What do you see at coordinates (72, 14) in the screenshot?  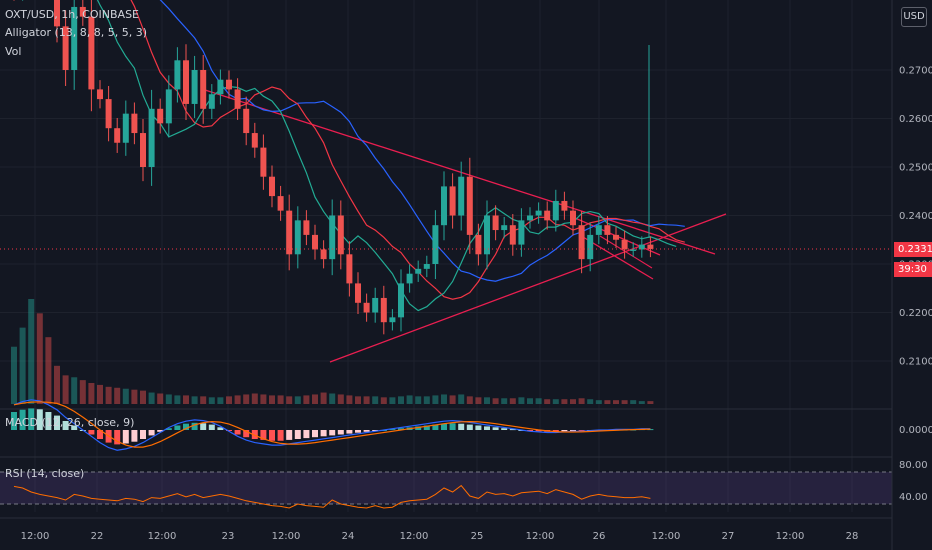 I see `symbol-legend: OXT/USD, 1h, COINBASE` at bounding box center [72, 14].